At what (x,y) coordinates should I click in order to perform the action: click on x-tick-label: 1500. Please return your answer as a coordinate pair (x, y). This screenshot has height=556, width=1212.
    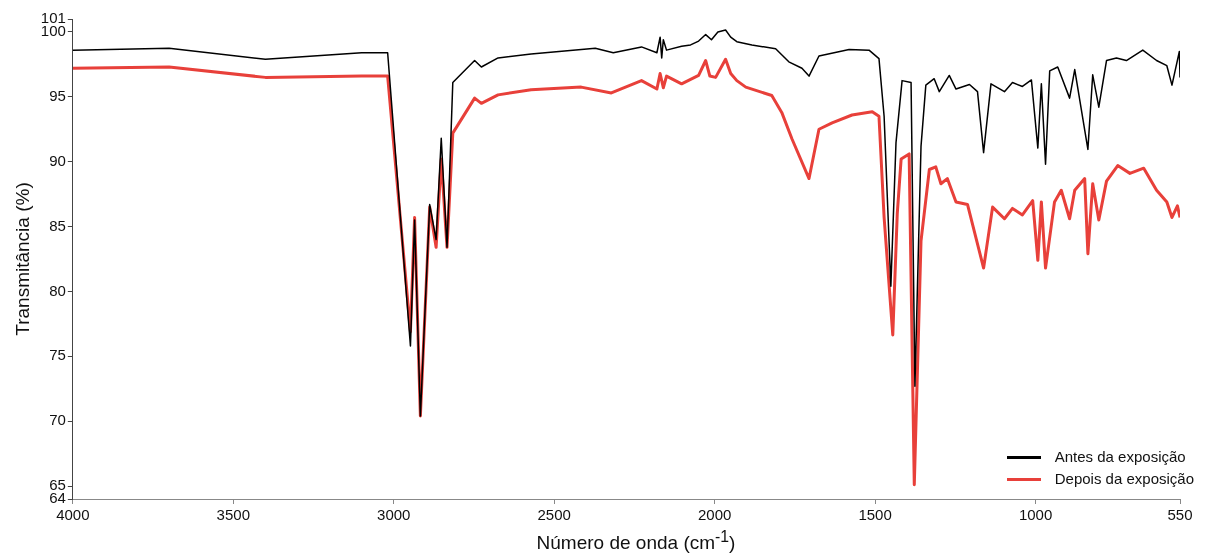
    Looking at the image, I should click on (875, 515).